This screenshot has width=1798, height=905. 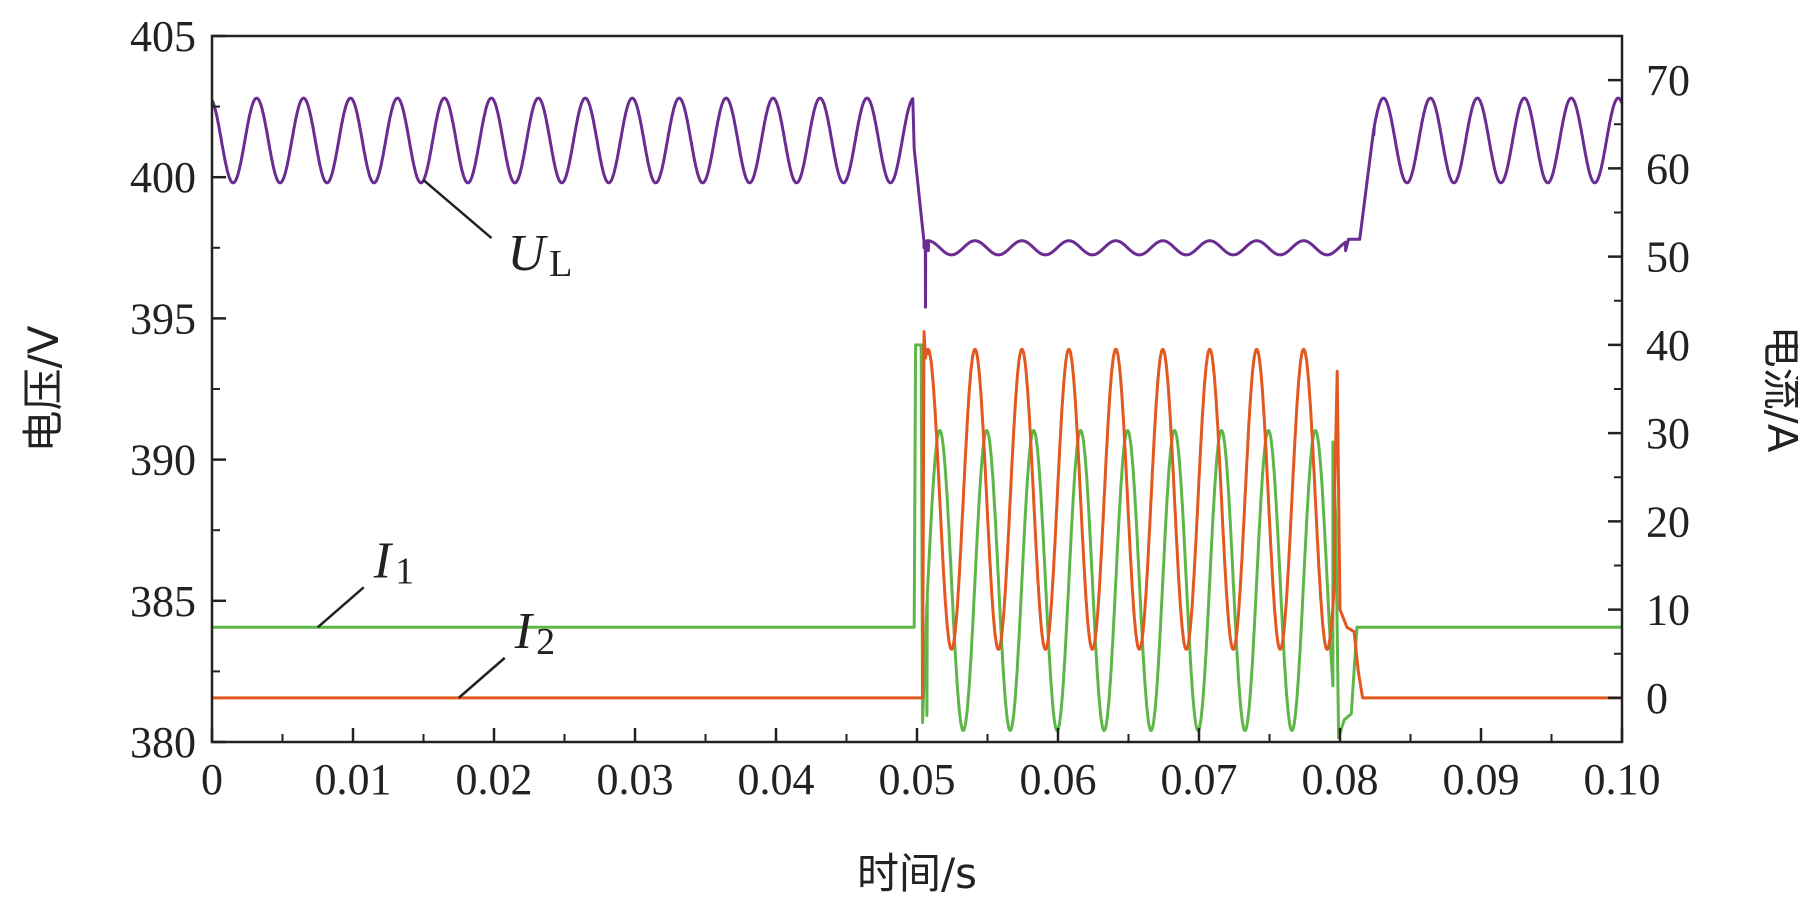 What do you see at coordinates (776, 779) in the screenshot?
I see `x-tick-label: 0.04` at bounding box center [776, 779].